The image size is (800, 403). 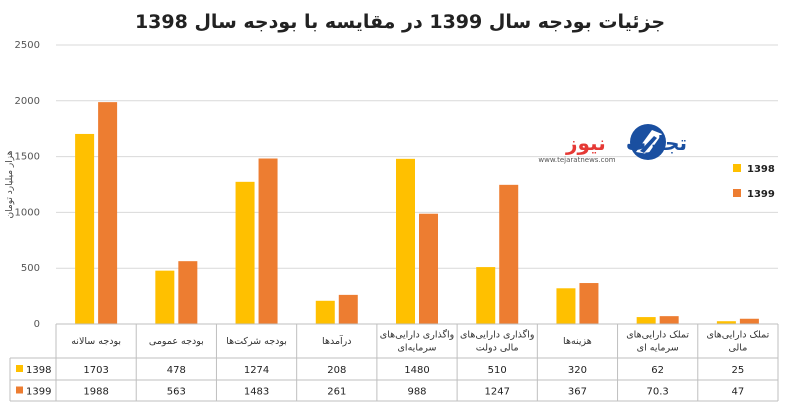 I want to click on data-label: 563, so click(x=176, y=392).